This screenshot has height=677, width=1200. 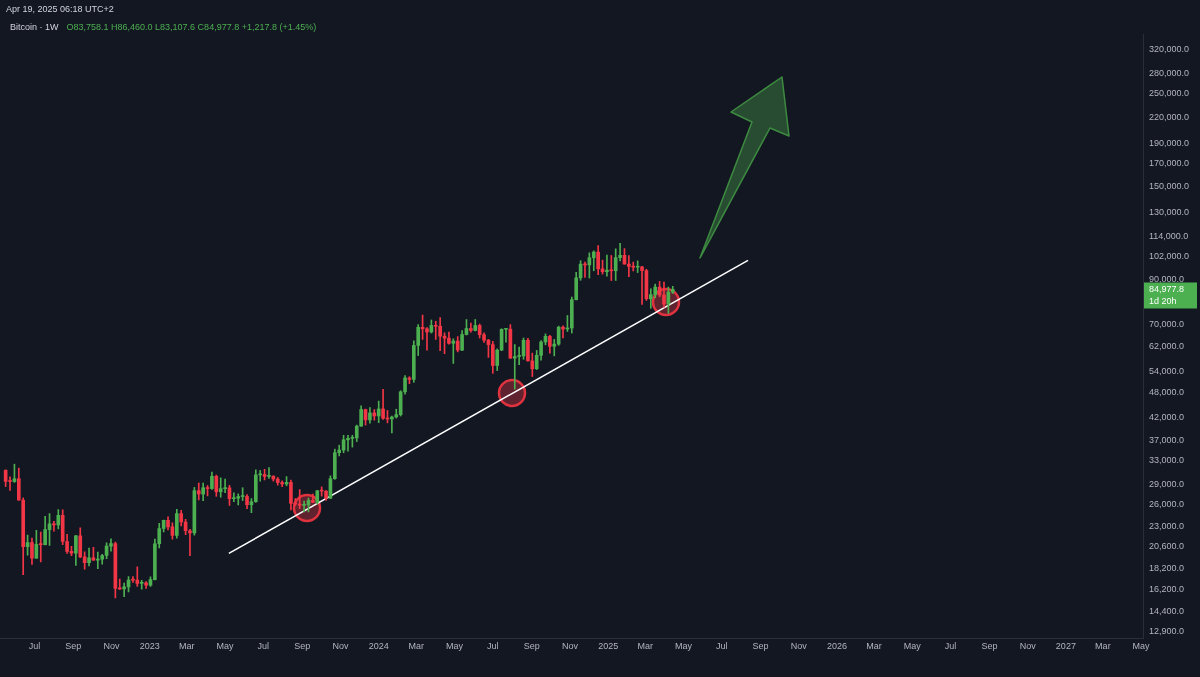 I want to click on x-tick-label: 2025, so click(x=608, y=646).